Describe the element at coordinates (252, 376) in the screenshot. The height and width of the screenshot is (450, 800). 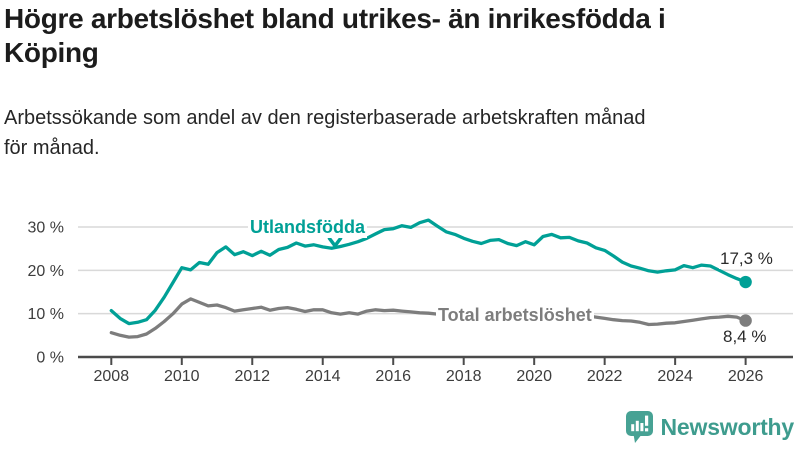
I see `x-axis-tick-label: 2012` at that location.